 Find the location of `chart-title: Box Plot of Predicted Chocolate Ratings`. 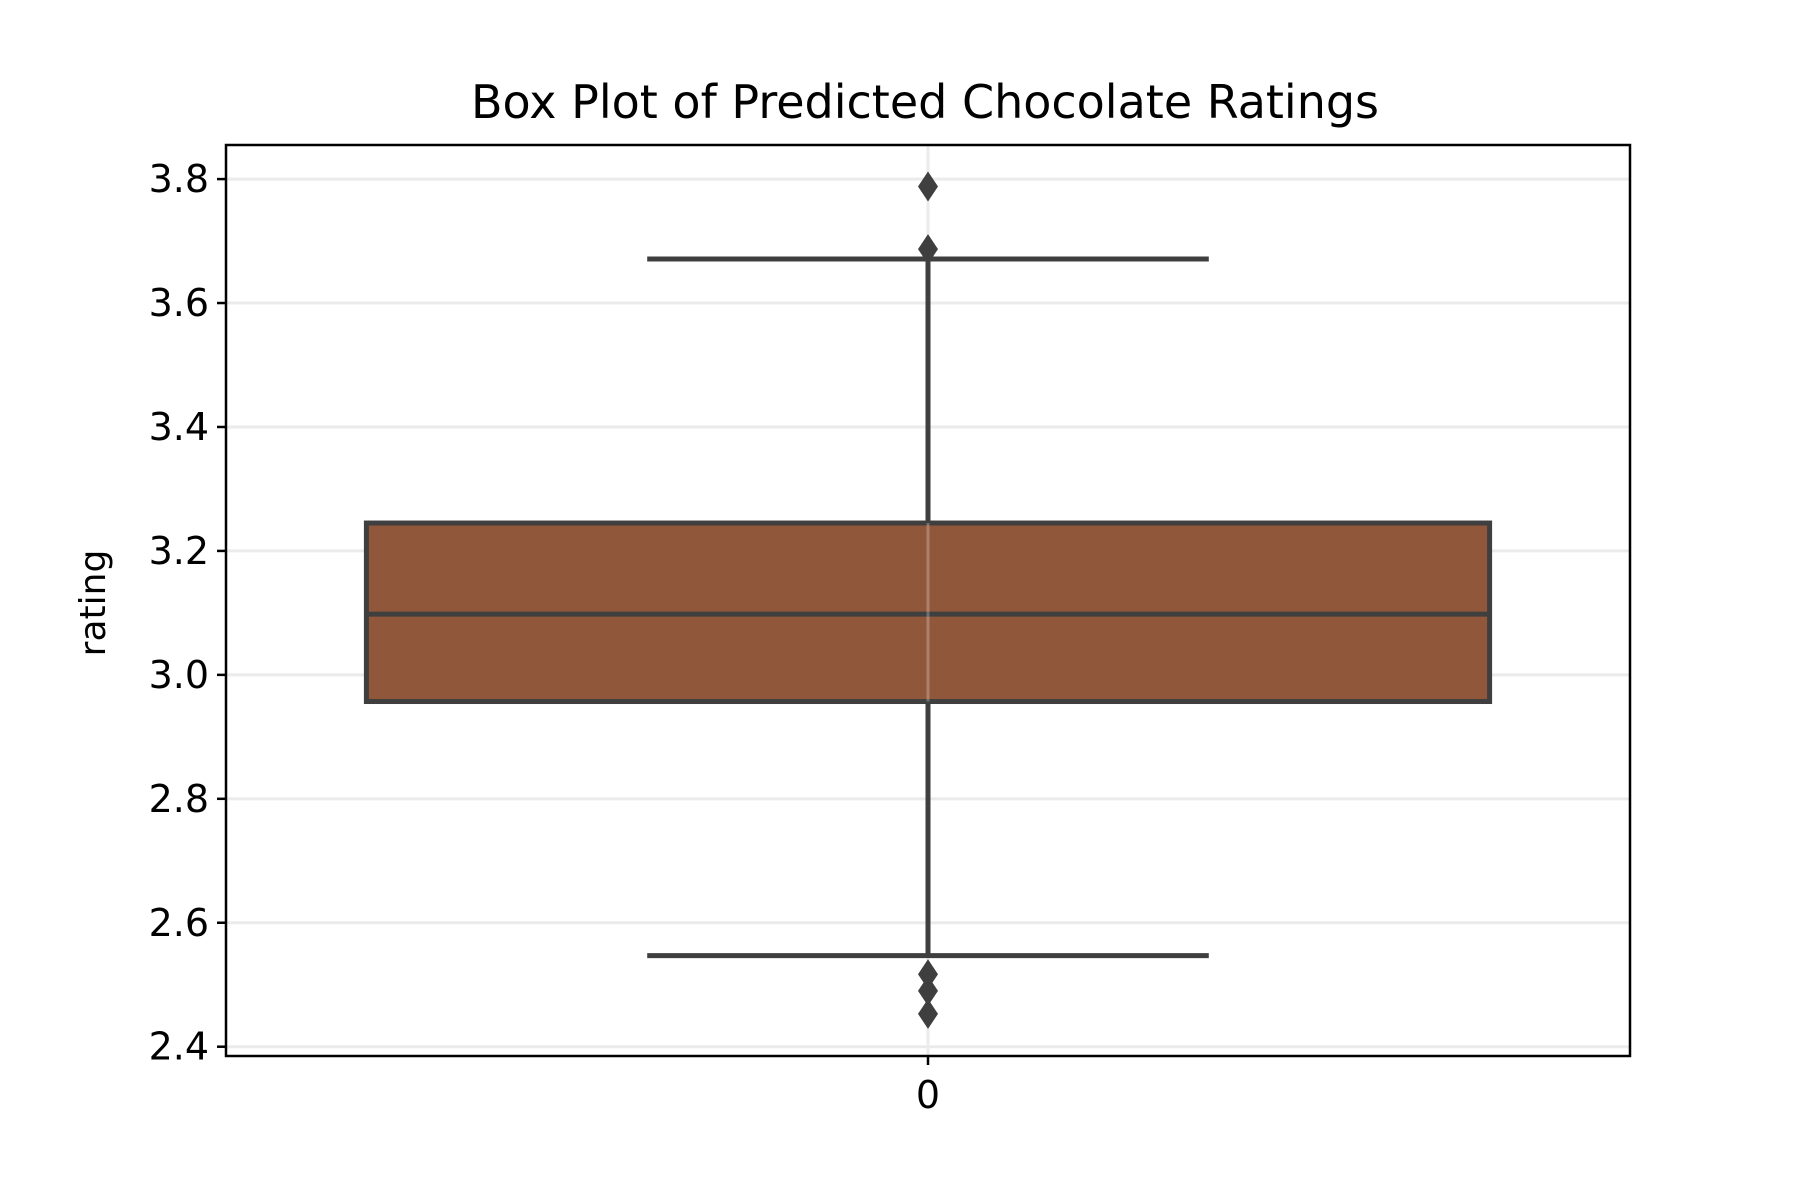

chart-title: Box Plot of Predicted Chocolate Ratings is located at coordinates (925, 102).